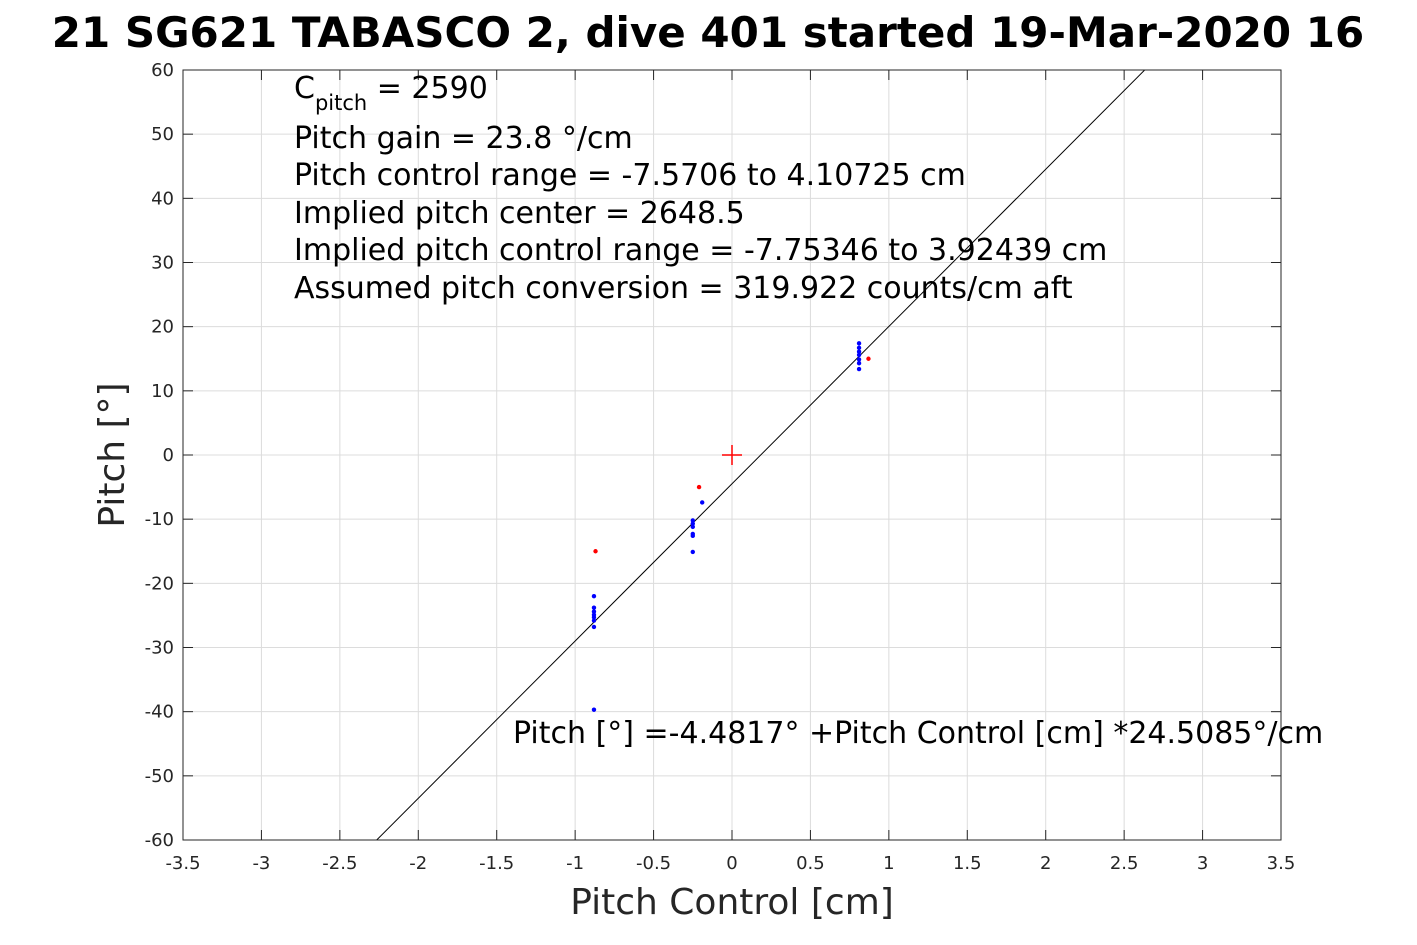 The width and height of the screenshot is (1417, 945). I want to click on x-tick-label: 2, so click(1045, 863).